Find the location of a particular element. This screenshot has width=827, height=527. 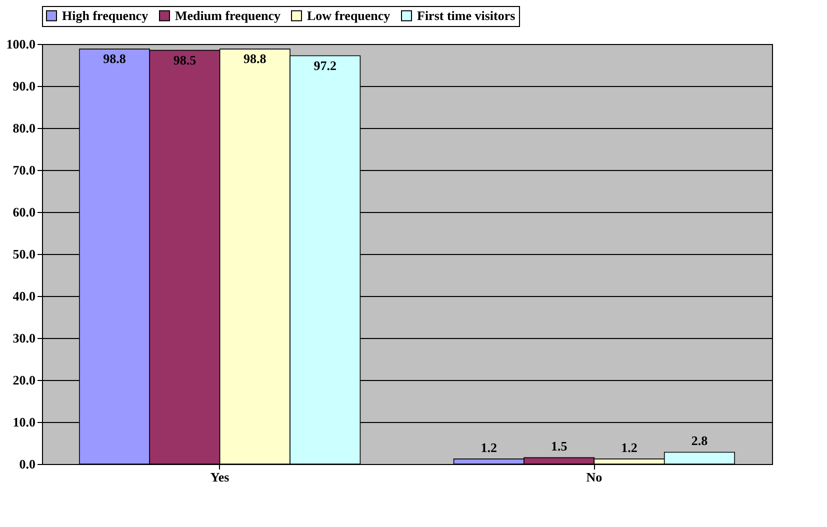

y-tick-label: 10.0 is located at coordinates (24, 422).